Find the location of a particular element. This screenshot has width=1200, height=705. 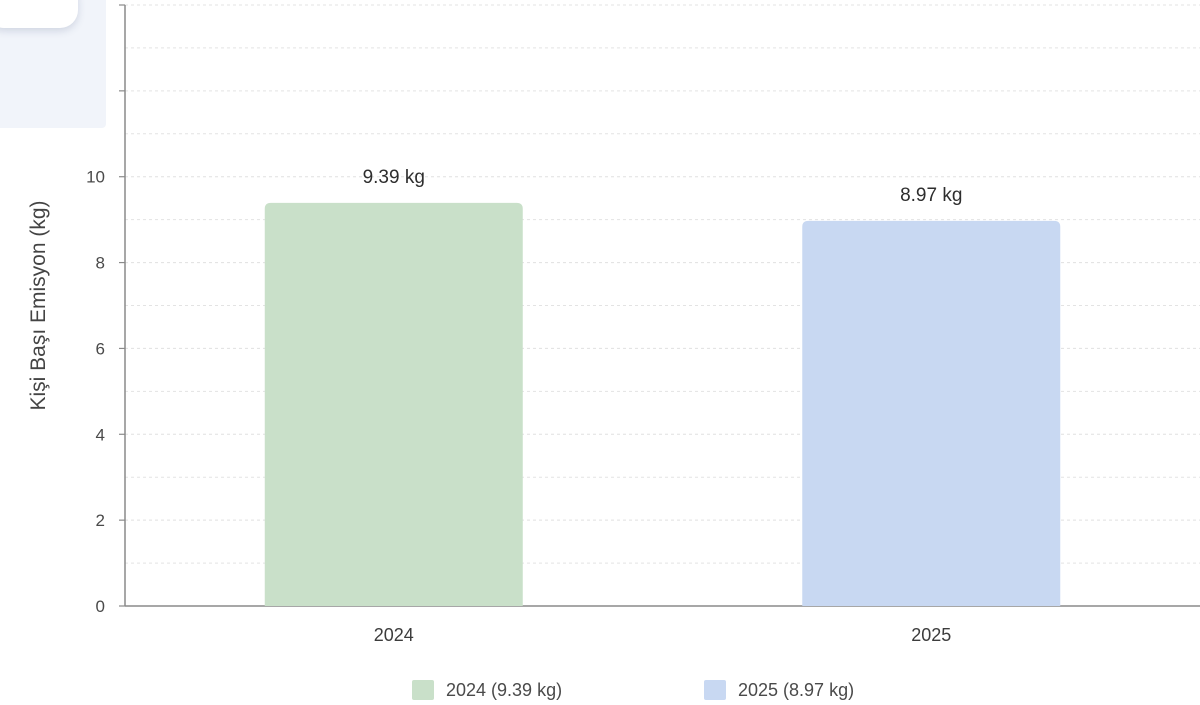

x-tick-label-2025: 2025 is located at coordinates (931, 635).